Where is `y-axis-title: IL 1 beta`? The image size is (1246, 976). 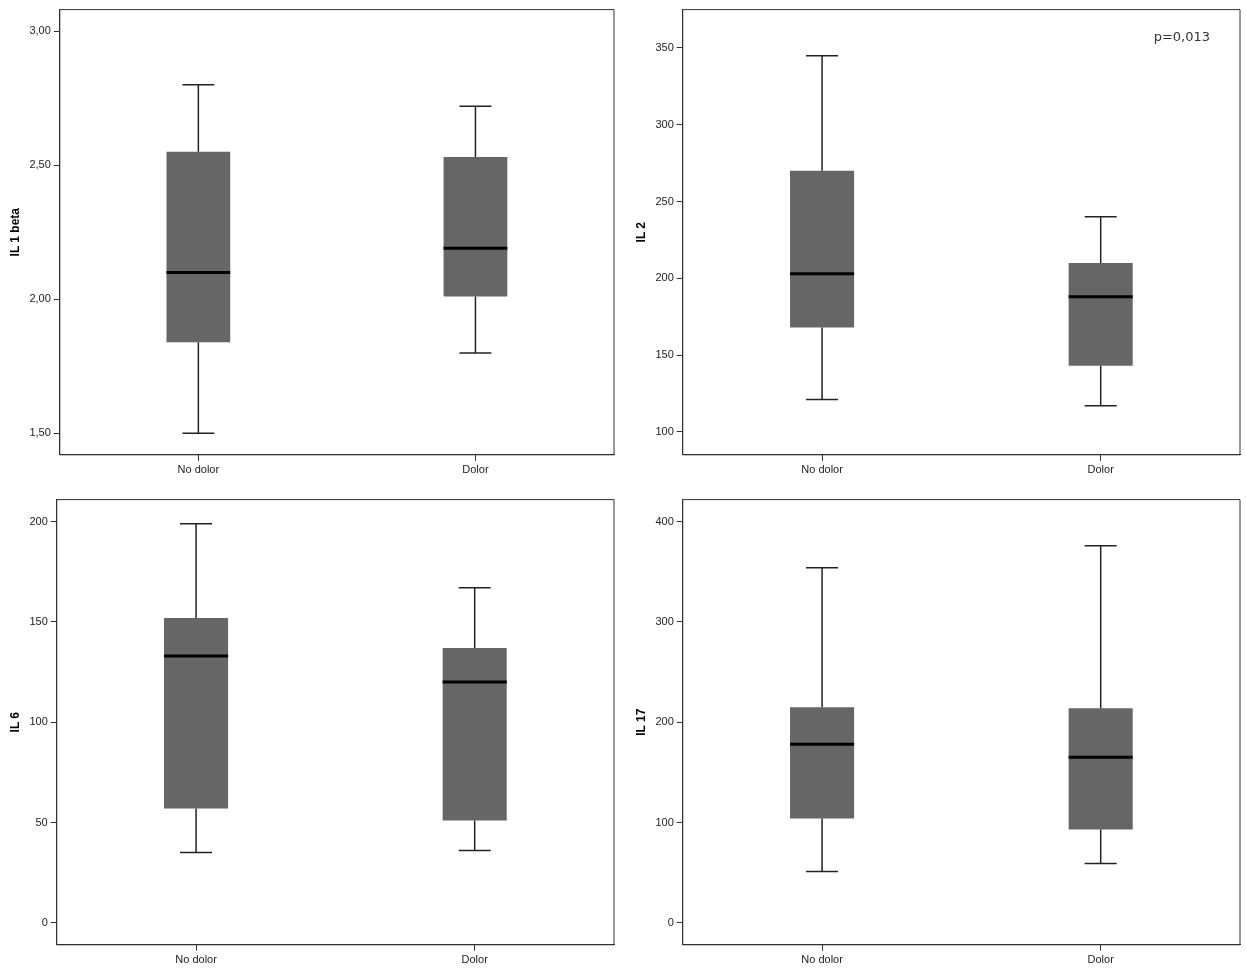 y-axis-title: IL 1 beta is located at coordinates (14, 232).